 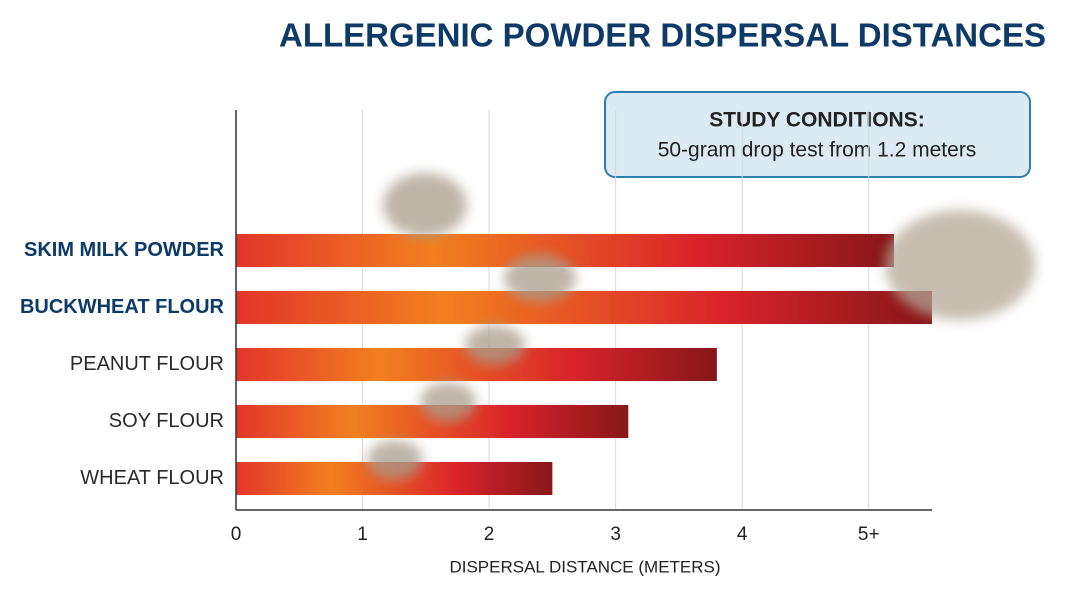 What do you see at coordinates (489, 534) in the screenshot?
I see `x-tick-label: 2` at bounding box center [489, 534].